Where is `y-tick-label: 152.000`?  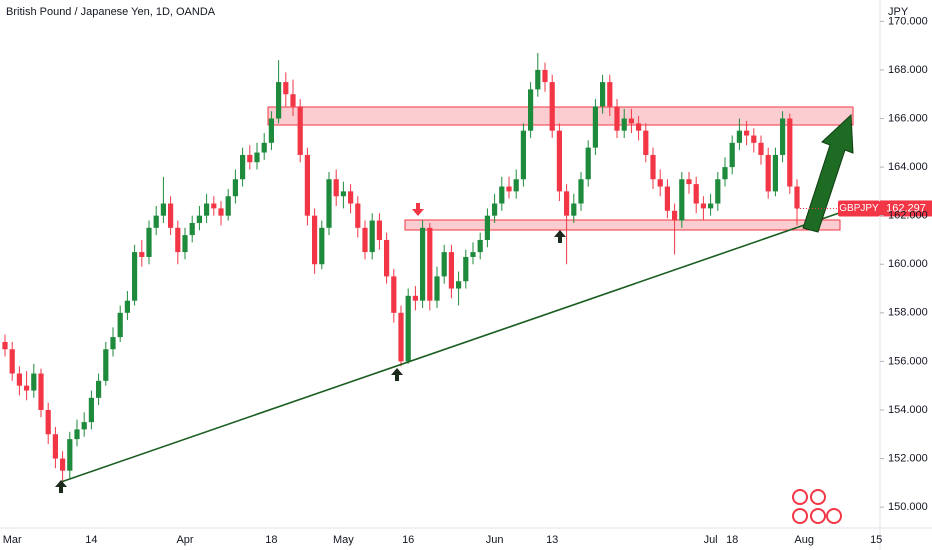 y-tick-label: 152.000 is located at coordinates (908, 458).